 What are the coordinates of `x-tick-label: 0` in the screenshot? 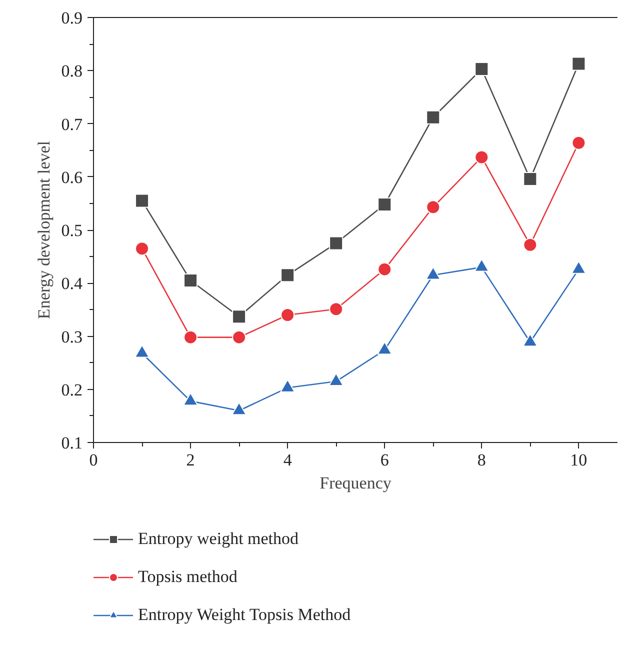 It's located at (93, 460).